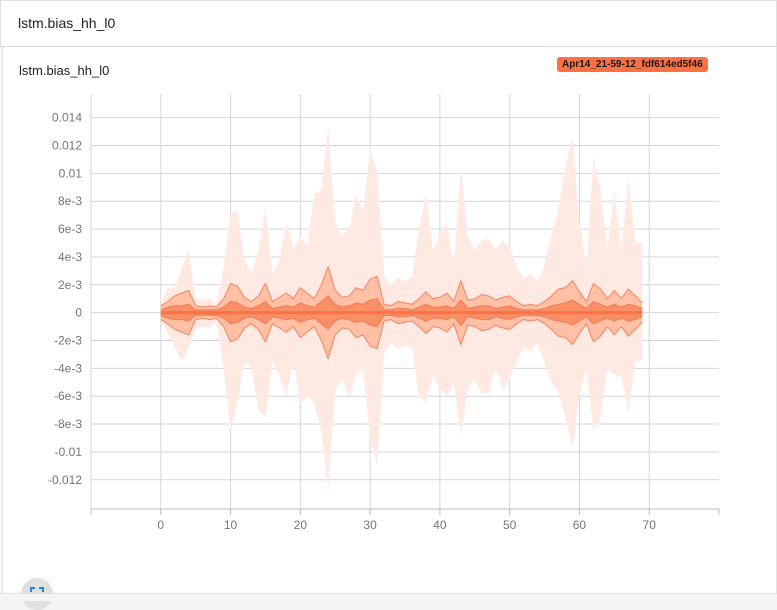 This screenshot has width=777, height=610. Describe the element at coordinates (388, 23) in the screenshot. I see `section-header: lstm.bias_hh_l0` at that location.